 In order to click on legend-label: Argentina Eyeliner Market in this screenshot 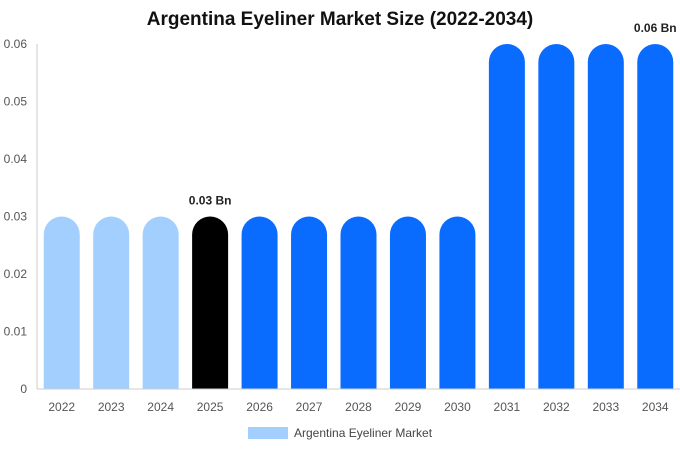, I will do `click(363, 433)`.